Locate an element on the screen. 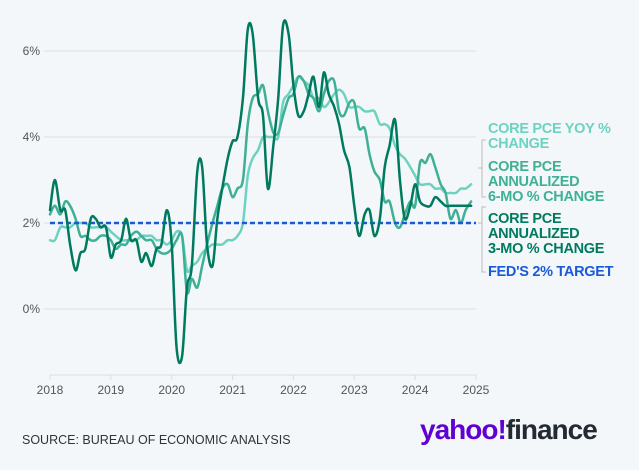  legend-item-yoy: CORE PCE YOY % CHANGE is located at coordinates (549, 137).